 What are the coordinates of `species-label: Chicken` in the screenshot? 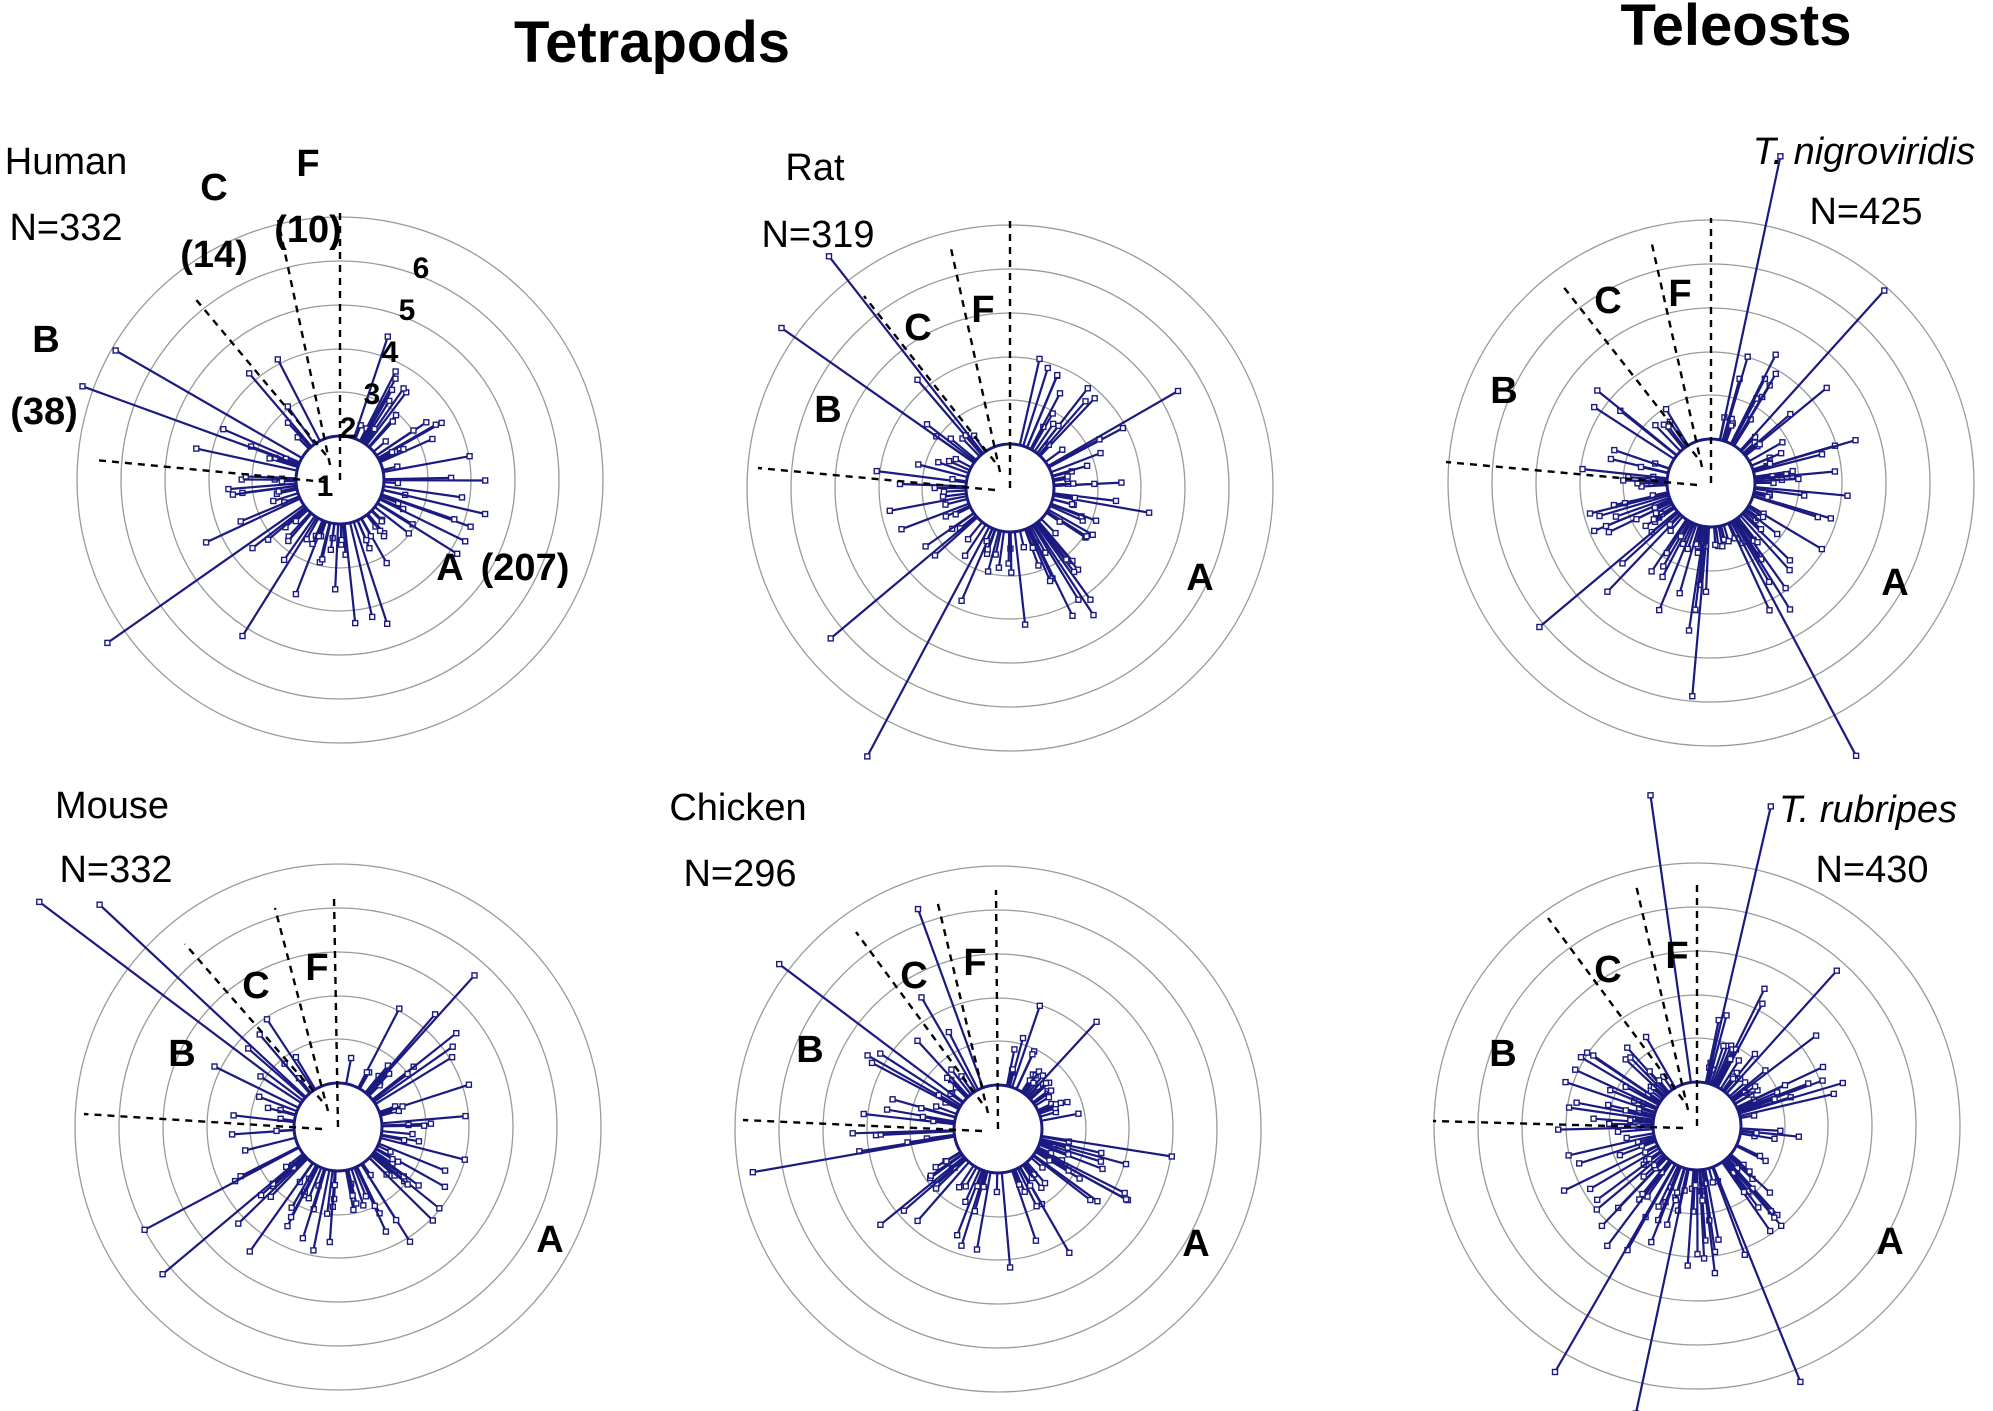 It's located at (737, 808).